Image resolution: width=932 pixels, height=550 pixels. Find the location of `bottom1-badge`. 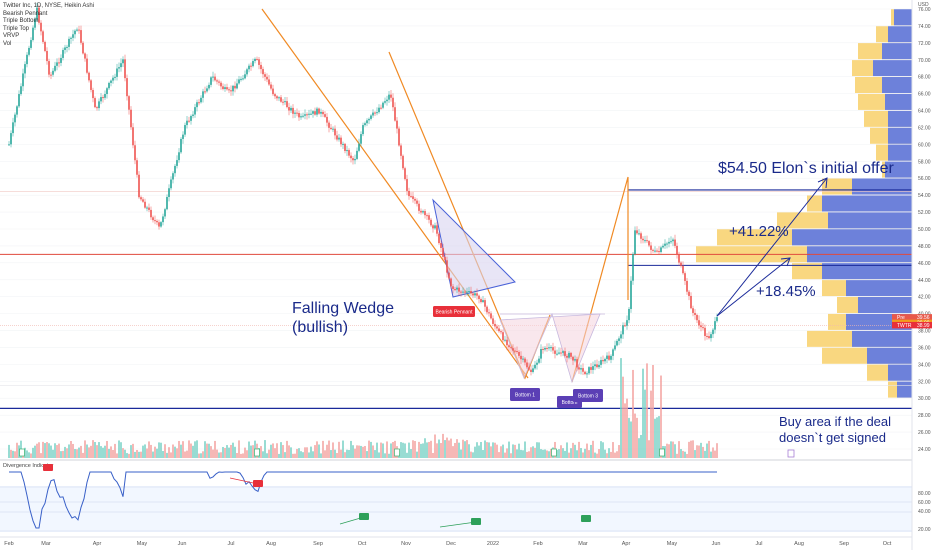

bottom1-badge is located at coordinates (525, 394).